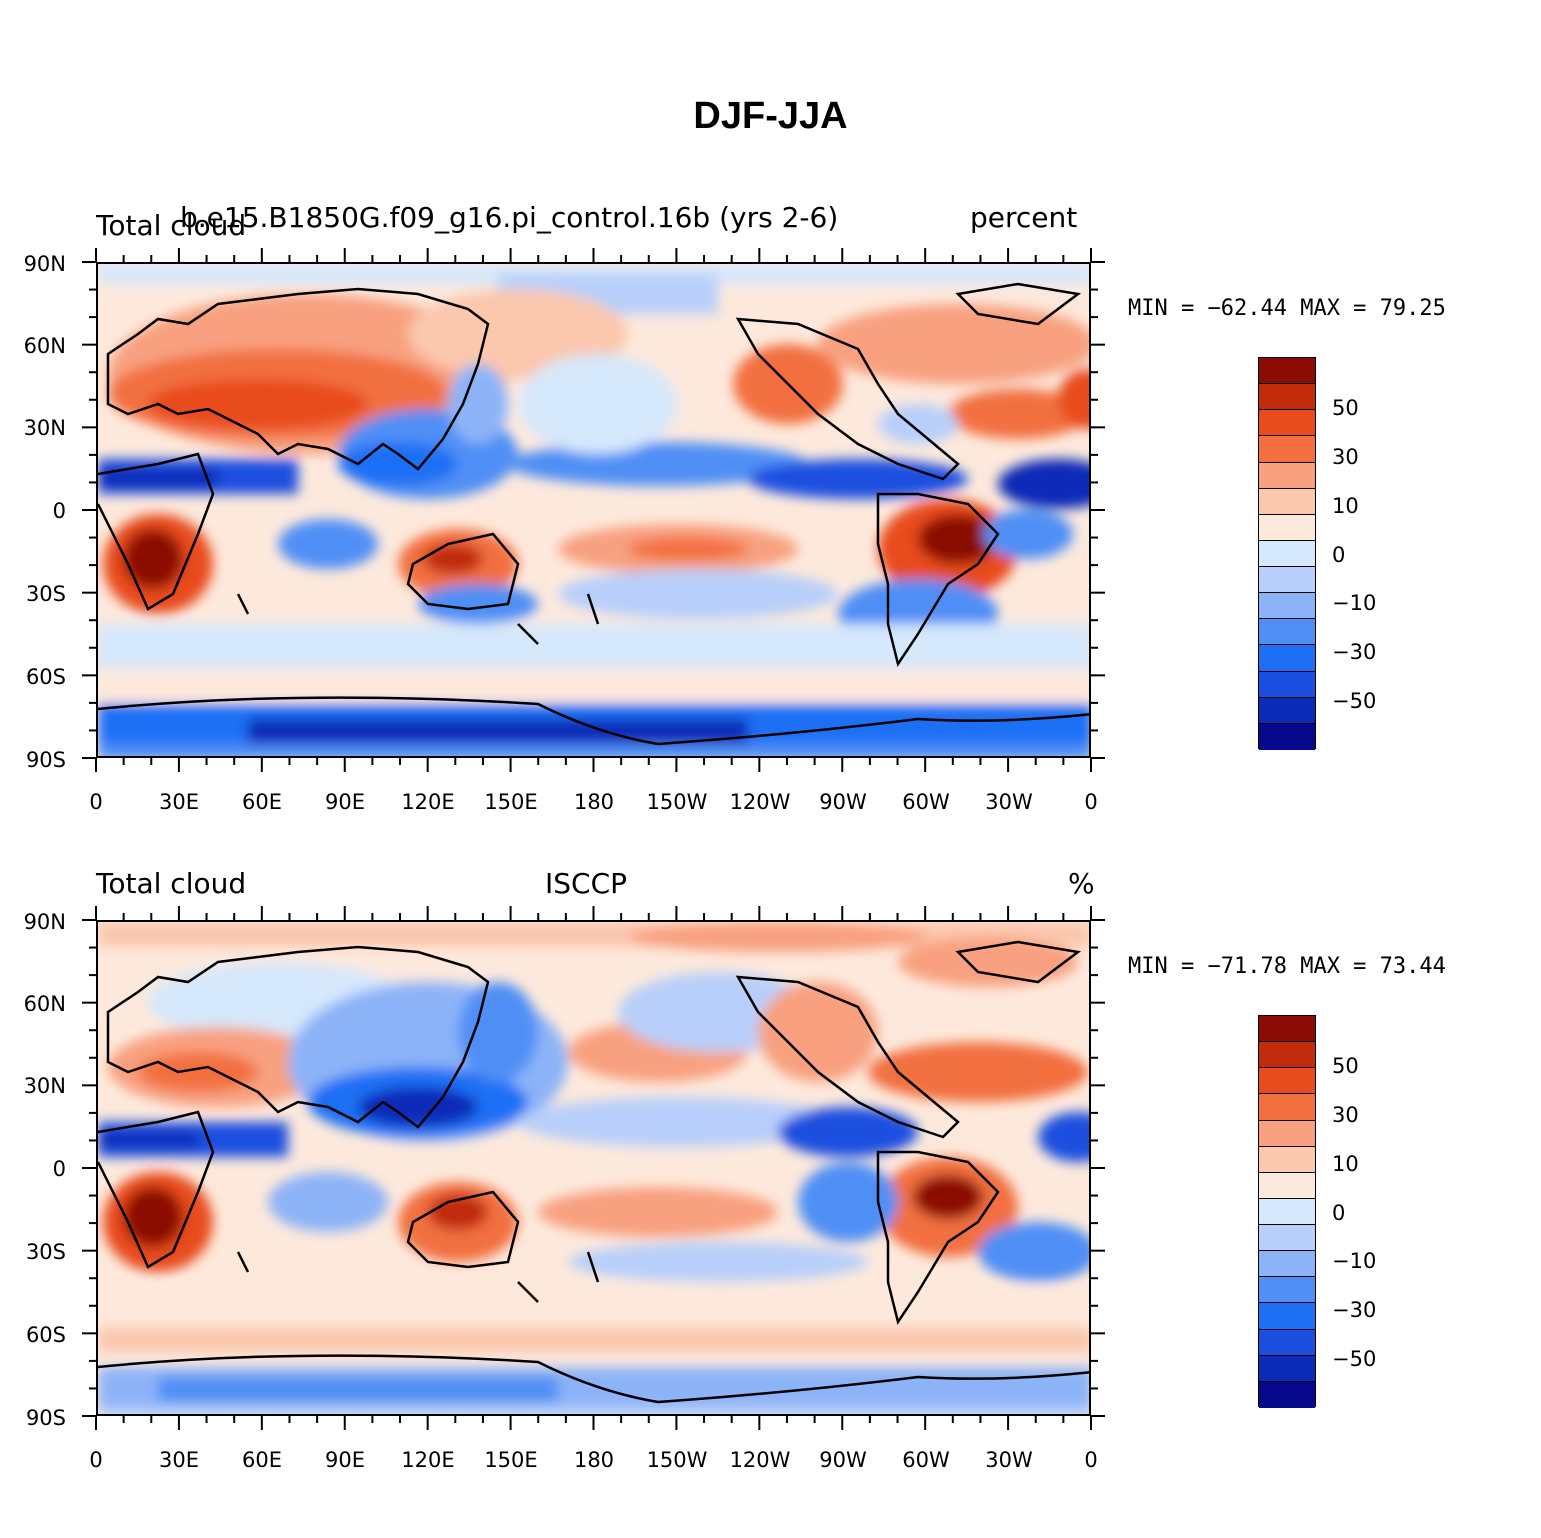 This screenshot has height=1538, width=1541. I want to click on min-max-readout: MIN = −62.44 MAX = 79.25, so click(1287, 308).